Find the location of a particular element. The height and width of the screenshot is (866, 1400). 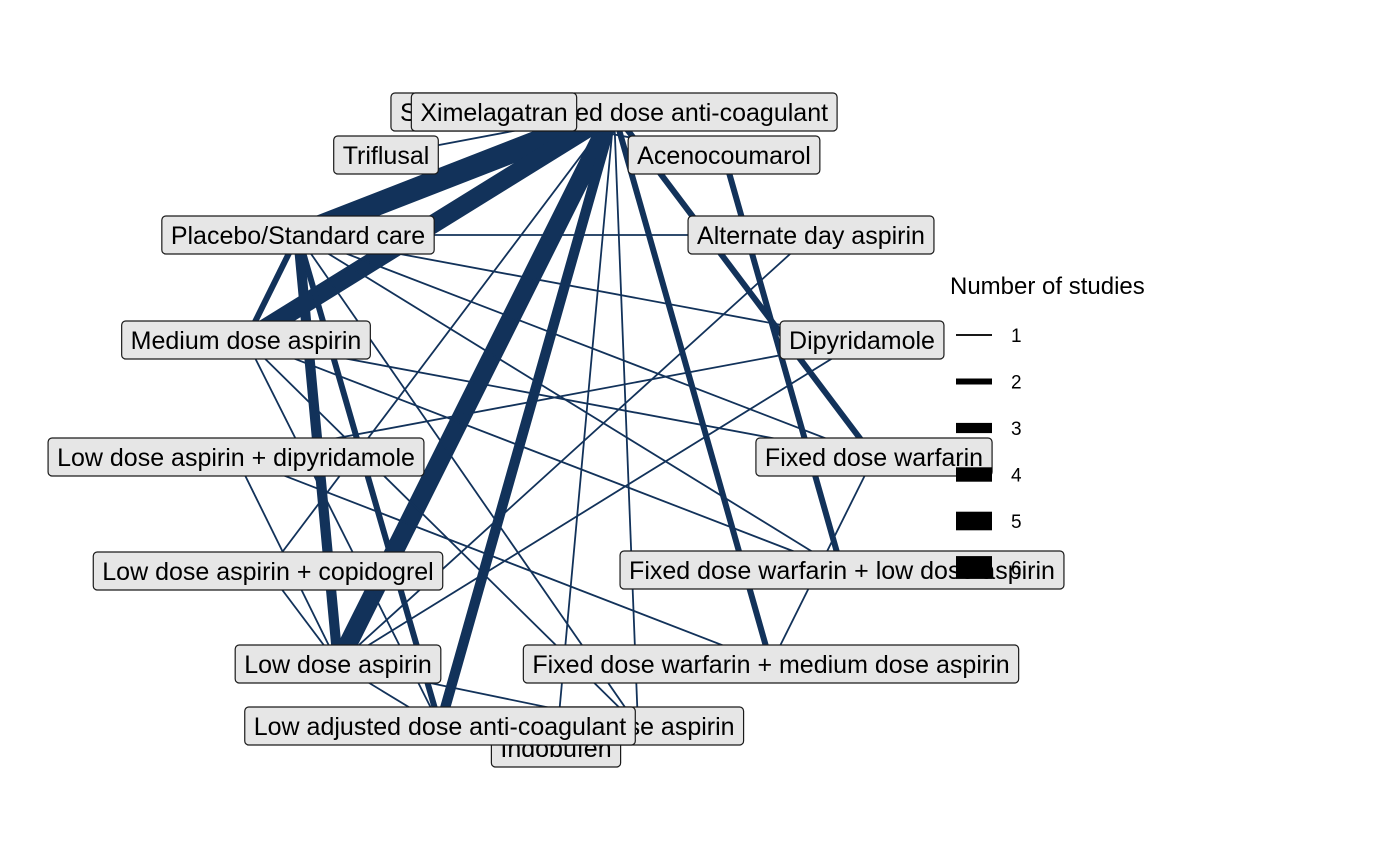

legend: Number of studies 1 2 3 4 5 6 is located at coordinates (1047, 426).